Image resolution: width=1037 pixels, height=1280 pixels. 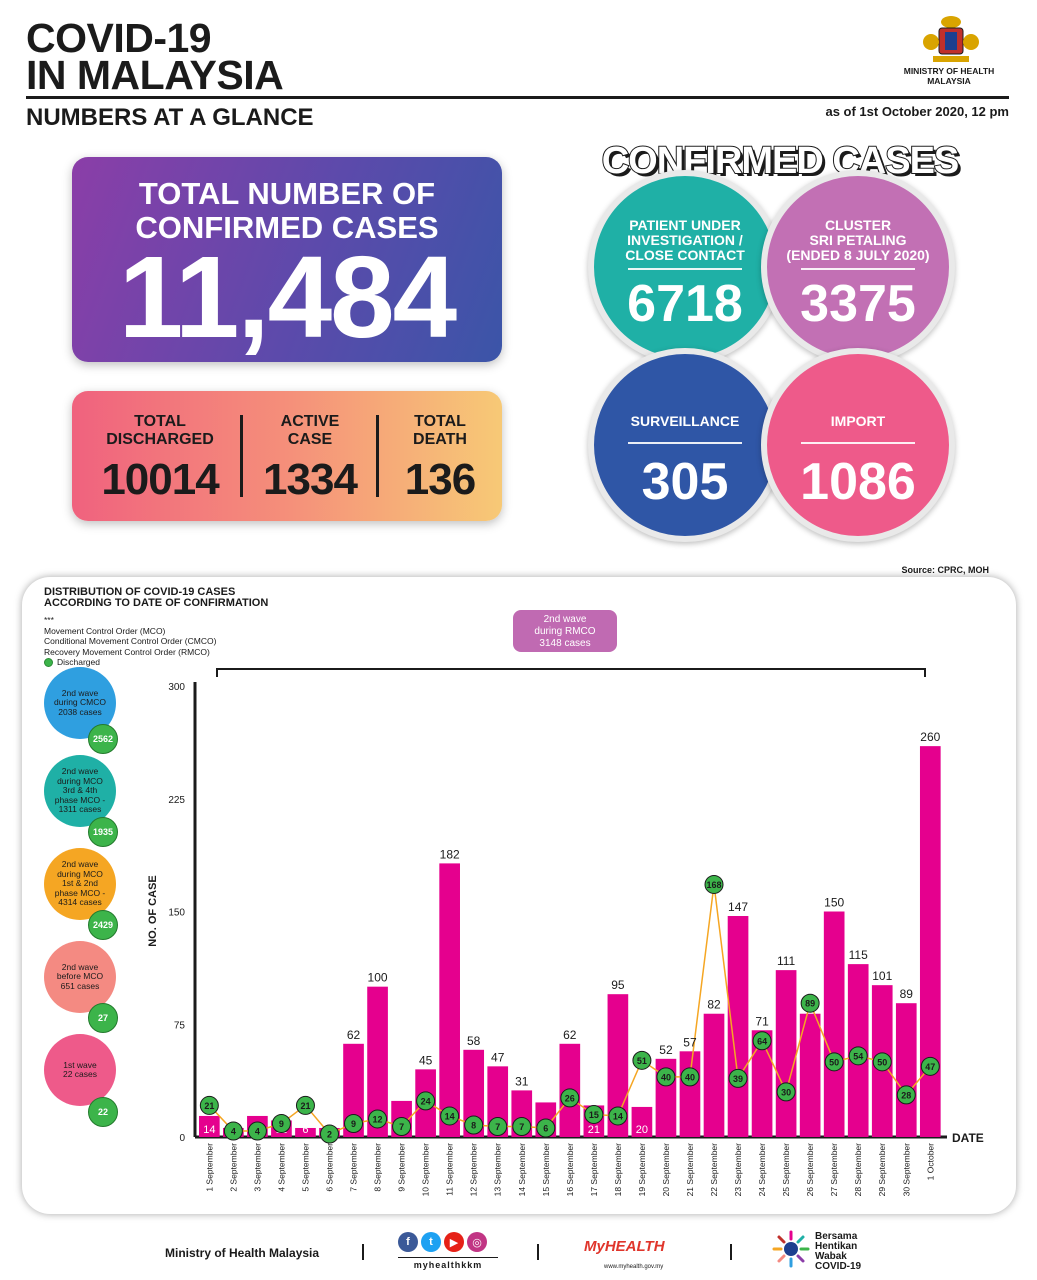 I want to click on discharged-value-label: 15, so click(x=594, y=1115).